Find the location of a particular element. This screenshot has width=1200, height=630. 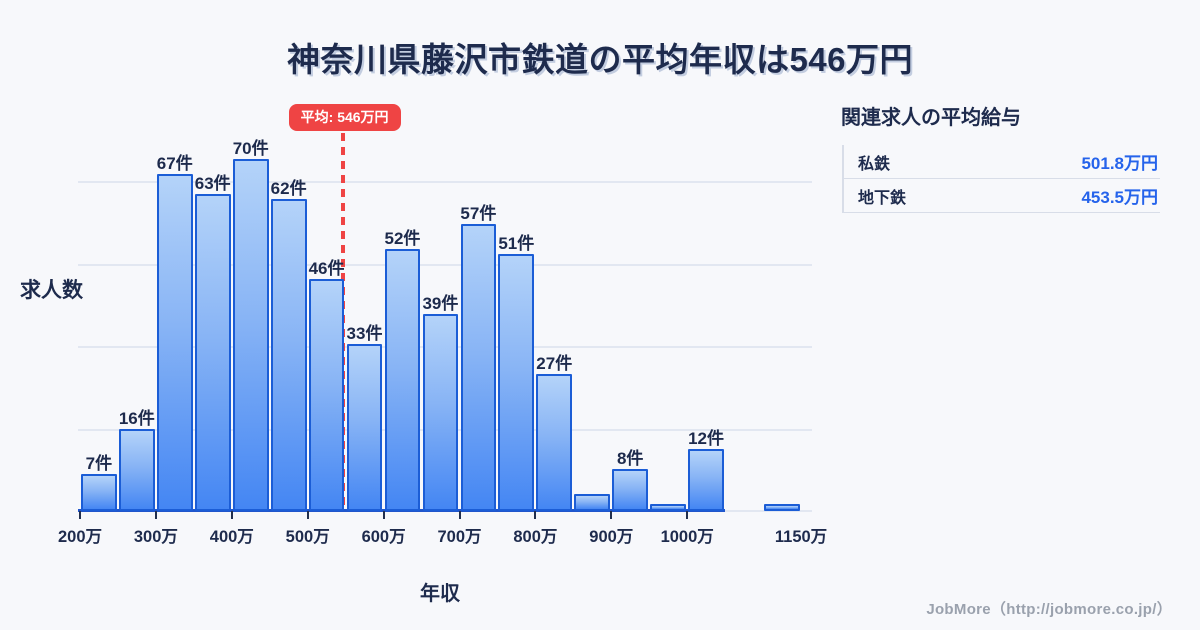

bar-count-label: 52件 is located at coordinates (402, 238).